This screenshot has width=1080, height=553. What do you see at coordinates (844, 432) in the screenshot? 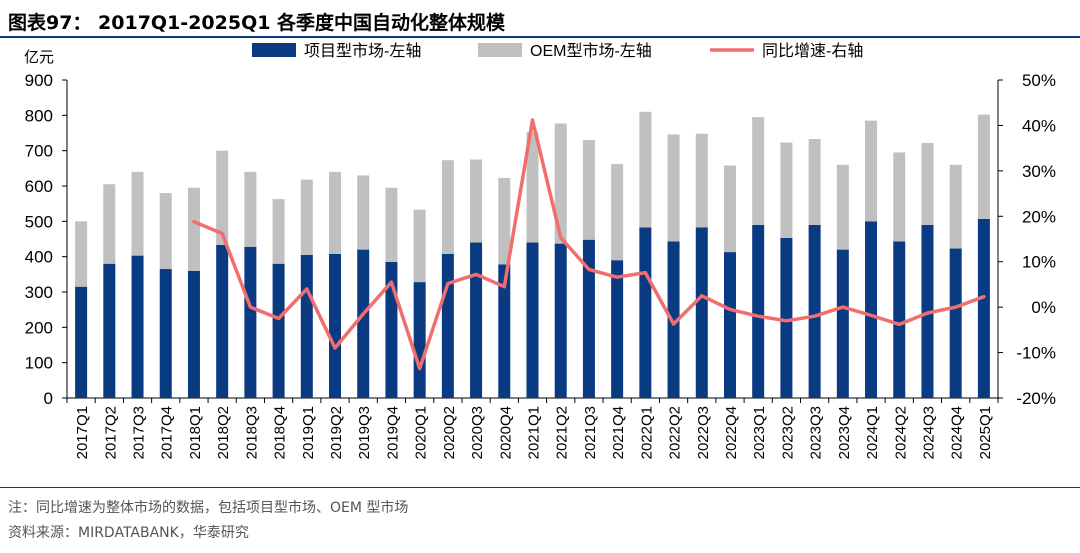
I see `x-tick-label: 2023Q4` at bounding box center [844, 432].